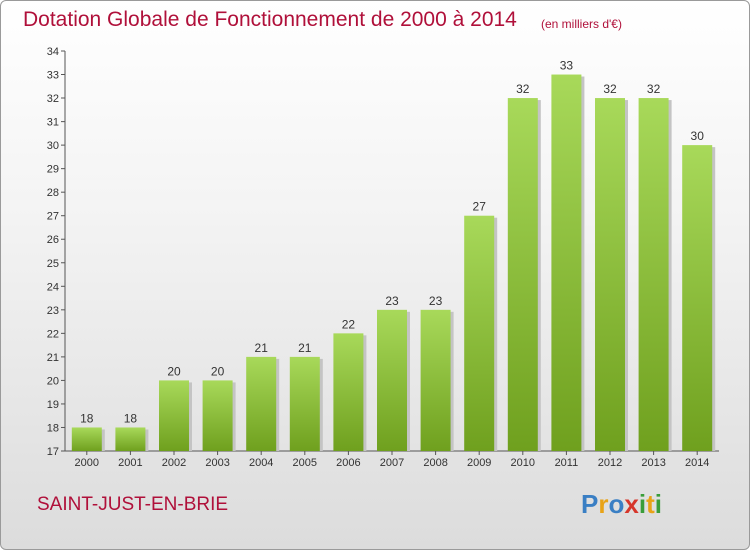 The image size is (750, 550). What do you see at coordinates (610, 463) in the screenshot?
I see `x-tick-label: 2012` at bounding box center [610, 463].